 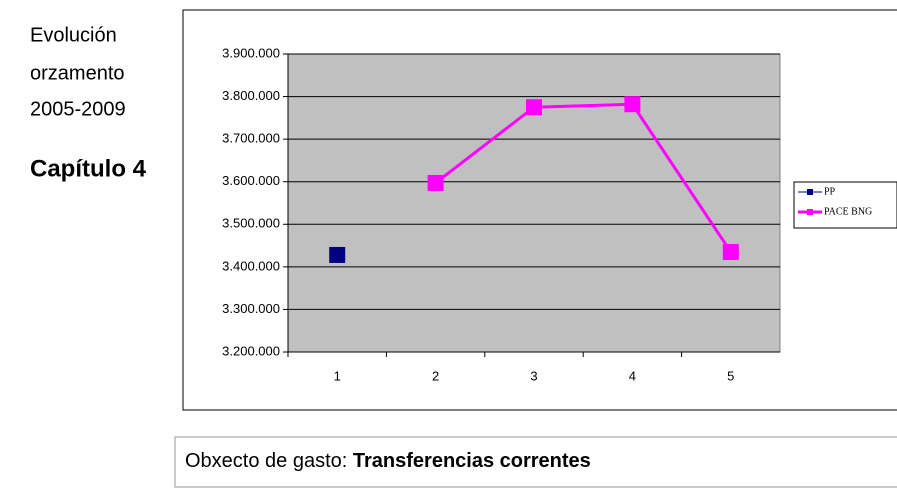 What do you see at coordinates (251, 180) in the screenshot?
I see `y-tick-label: 3.600.000` at bounding box center [251, 180].